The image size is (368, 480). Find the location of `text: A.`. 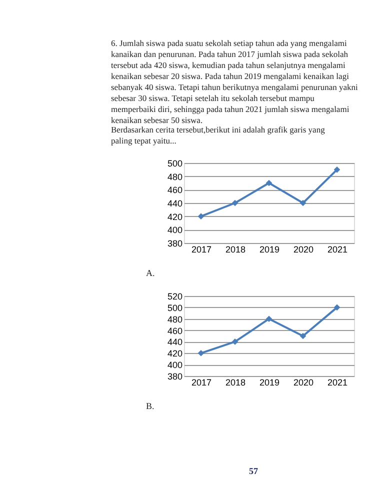

text: A. is located at coordinates (150, 273).